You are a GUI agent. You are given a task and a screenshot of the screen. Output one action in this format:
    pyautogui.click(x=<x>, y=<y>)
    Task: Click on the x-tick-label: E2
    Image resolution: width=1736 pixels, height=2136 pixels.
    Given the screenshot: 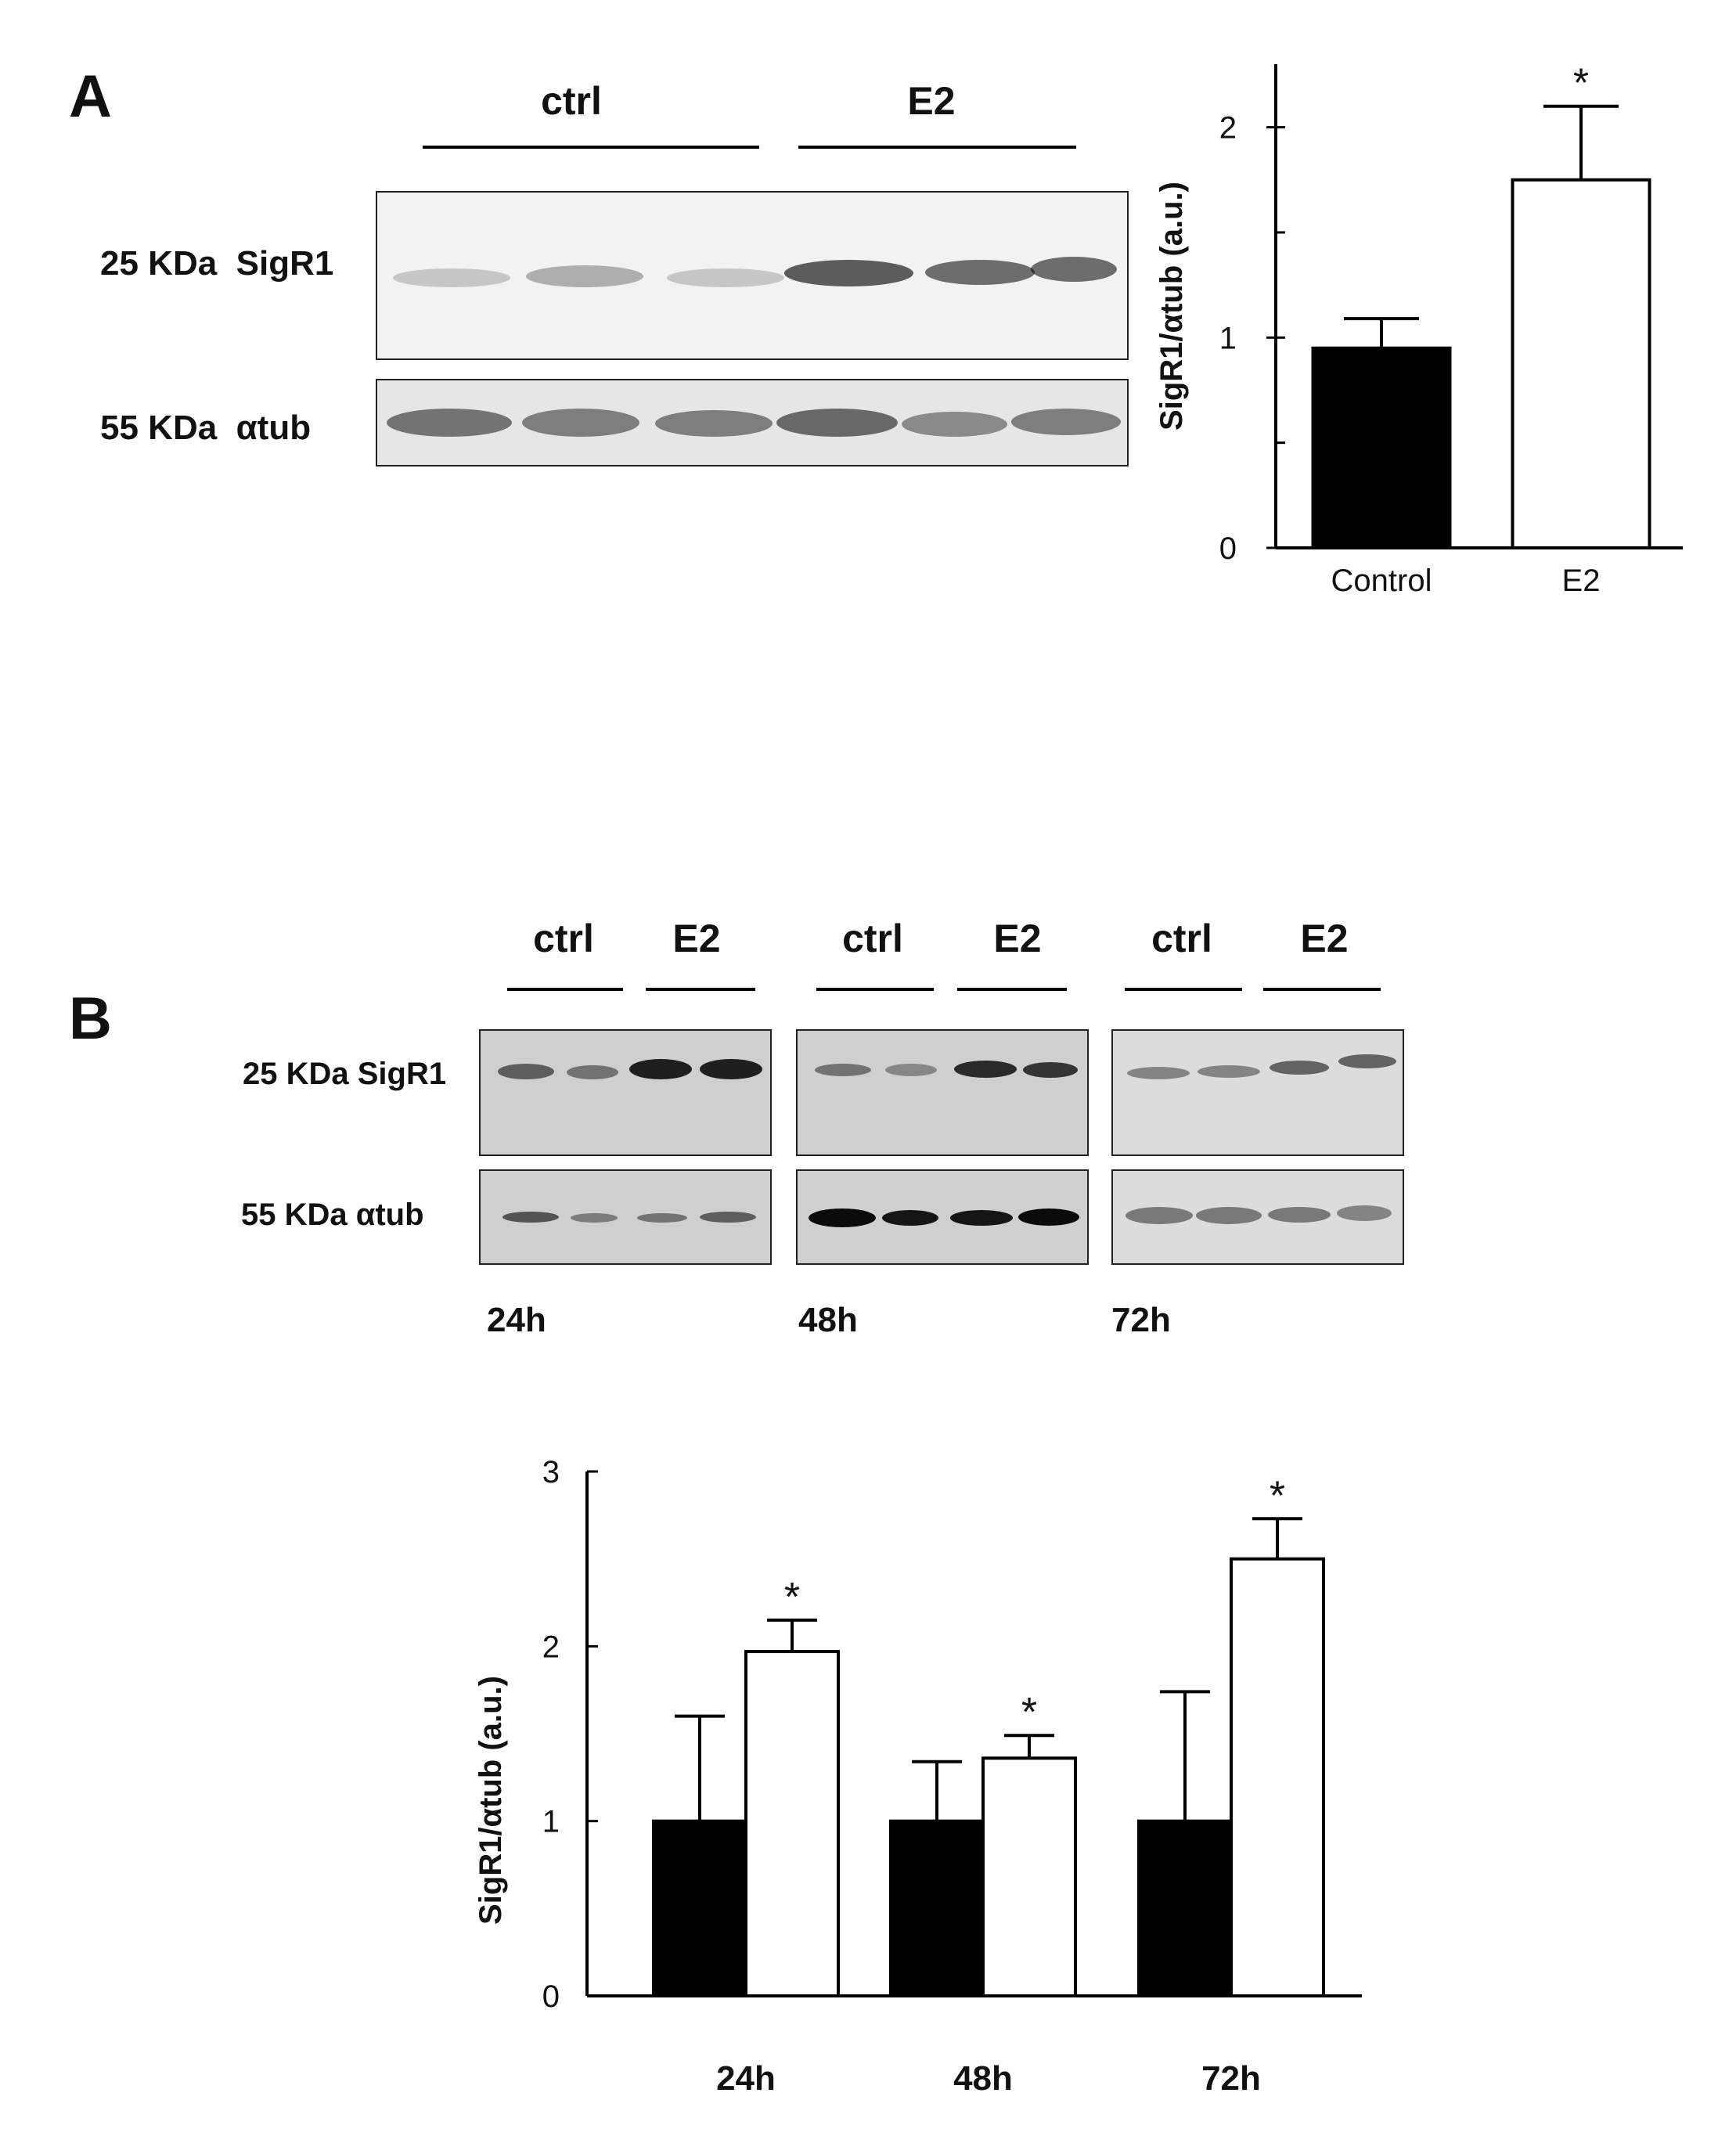 What is the action you would take?
    pyautogui.click(x=1581, y=581)
    